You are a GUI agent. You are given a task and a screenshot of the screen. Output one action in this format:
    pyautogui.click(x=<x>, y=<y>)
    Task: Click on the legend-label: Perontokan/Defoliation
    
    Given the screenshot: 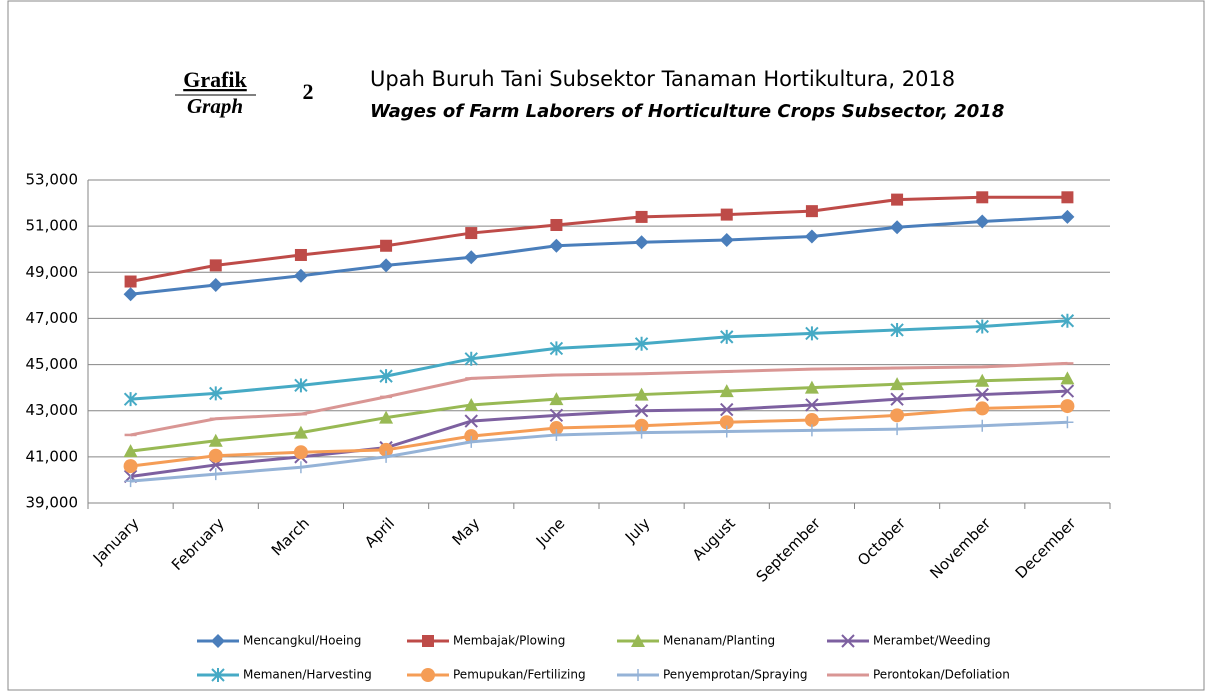 What is the action you would take?
    pyautogui.click(x=941, y=675)
    